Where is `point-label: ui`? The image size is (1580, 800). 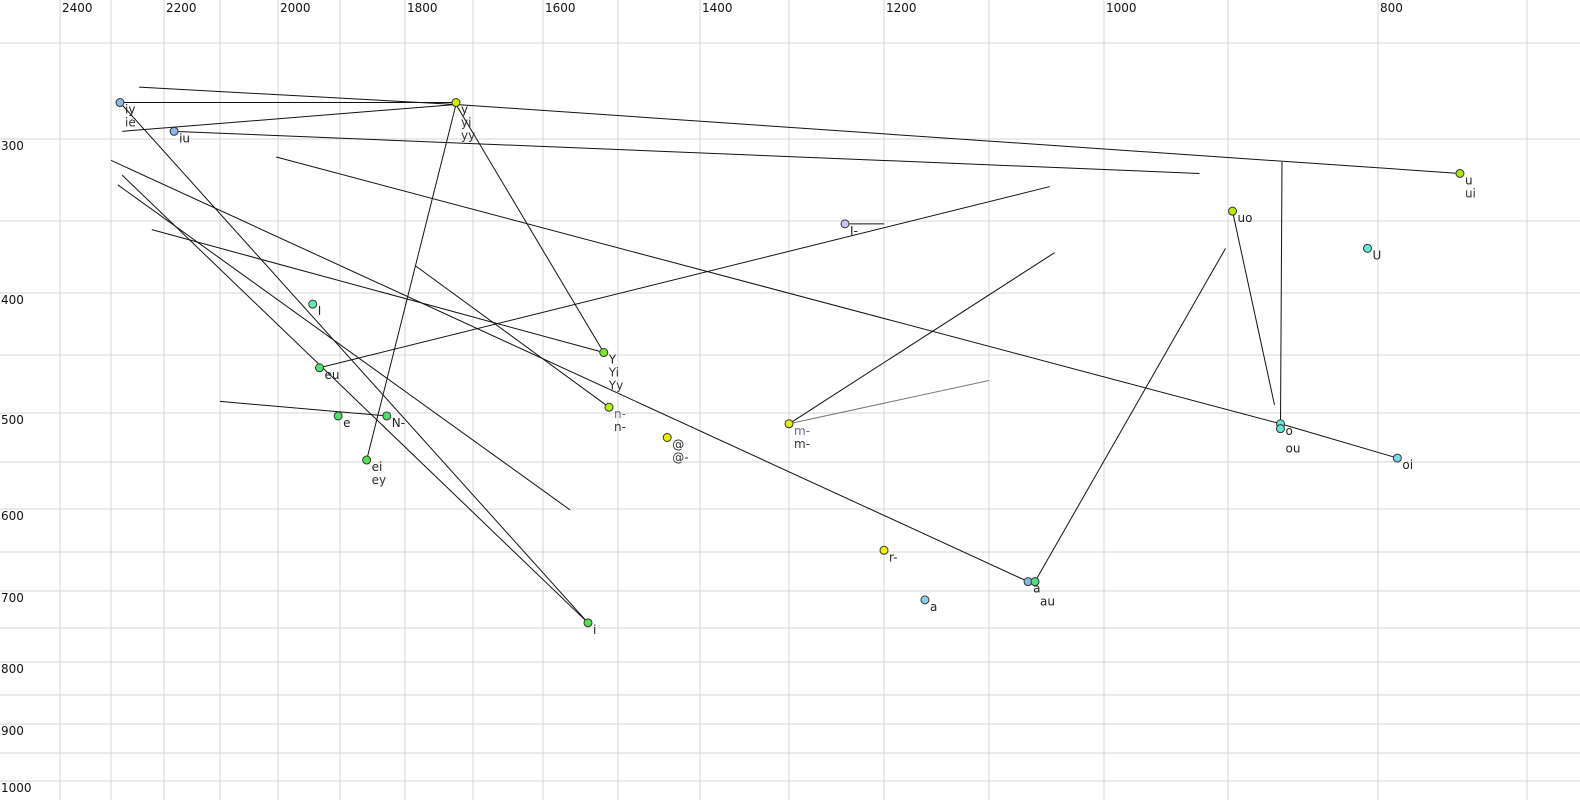
point-label: ui is located at coordinates (1470, 193).